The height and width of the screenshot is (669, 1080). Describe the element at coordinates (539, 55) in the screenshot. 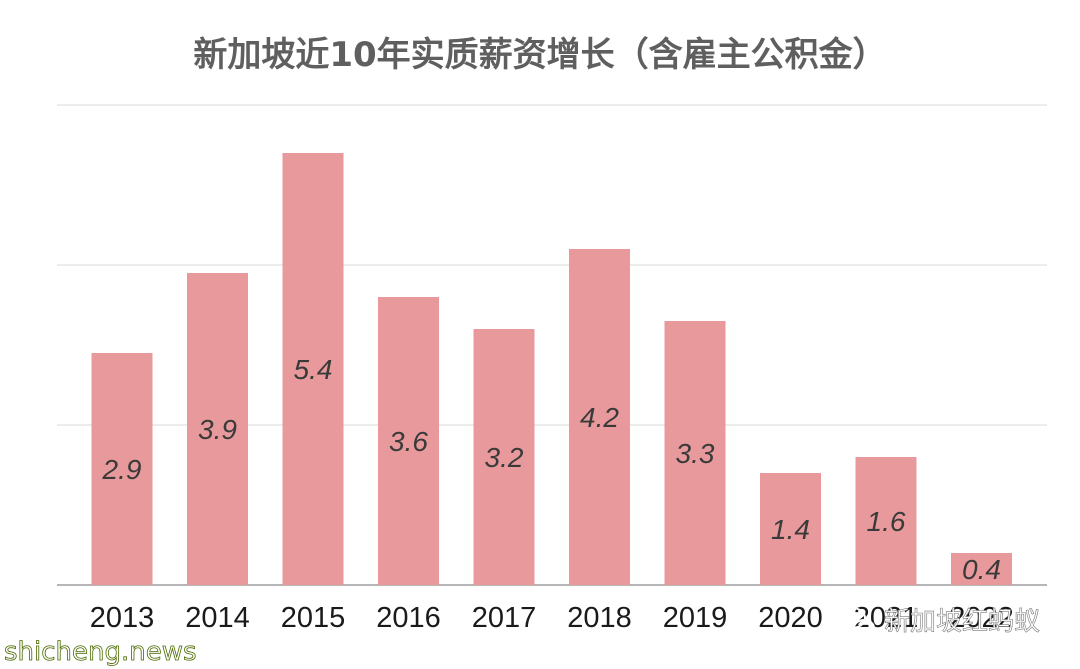

I see `chart-title: 新加坡近10年实质薪资增长（含雇主公积金）` at that location.